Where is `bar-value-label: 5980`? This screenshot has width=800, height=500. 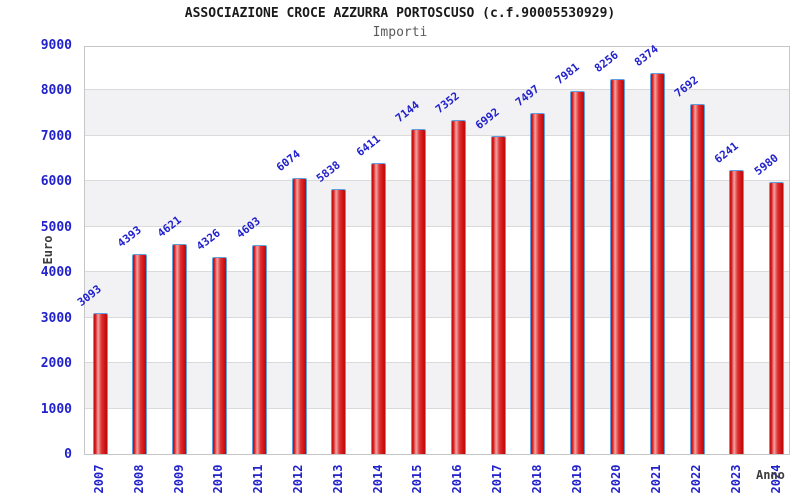
bar-value-label: 5980 is located at coordinates (766, 165).